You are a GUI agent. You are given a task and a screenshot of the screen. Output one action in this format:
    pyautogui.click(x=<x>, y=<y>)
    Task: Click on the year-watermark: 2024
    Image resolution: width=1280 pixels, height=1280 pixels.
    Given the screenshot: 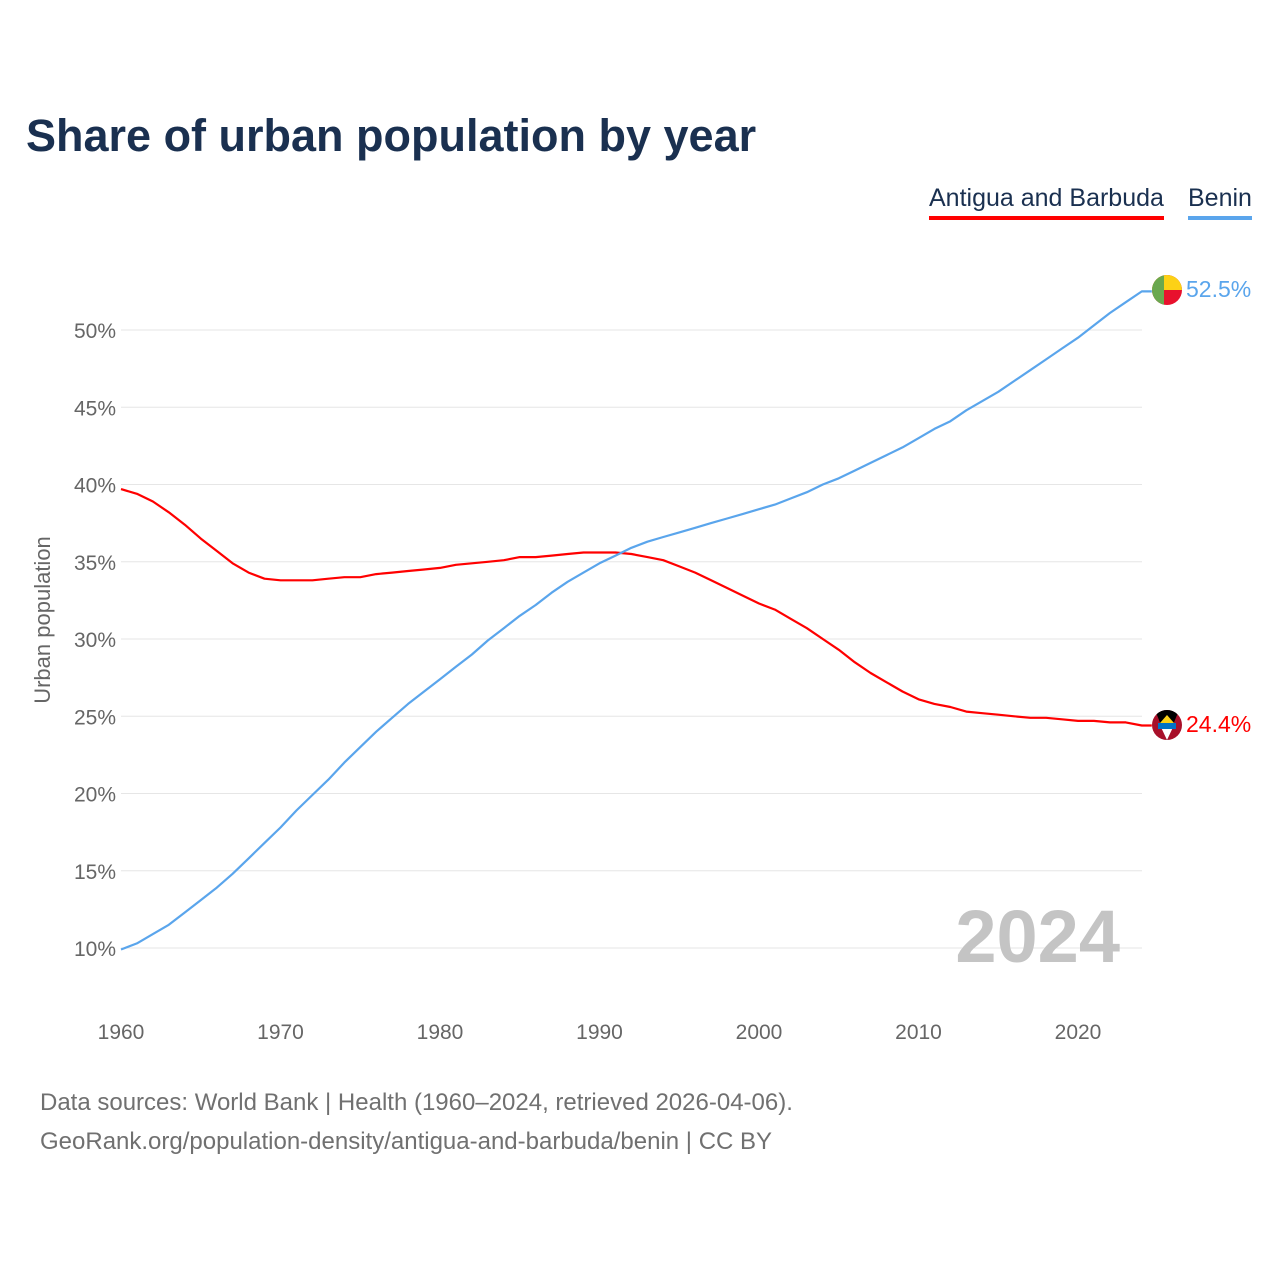 What is the action you would take?
    pyautogui.click(x=1037, y=936)
    